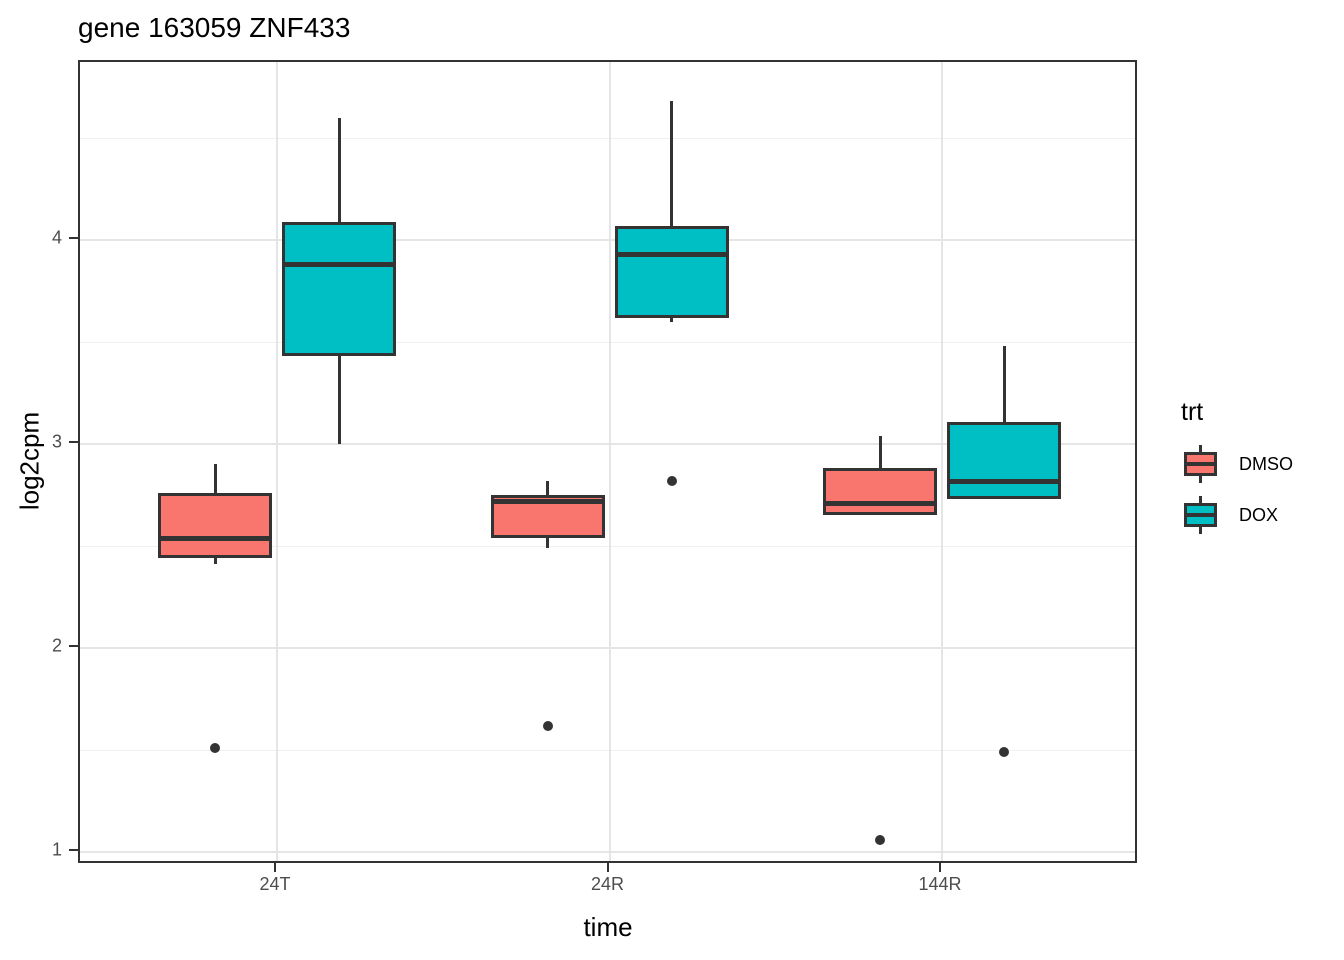  What do you see at coordinates (1237, 489) in the screenshot?
I see `legend-entries: DMSO DOX` at bounding box center [1237, 489].